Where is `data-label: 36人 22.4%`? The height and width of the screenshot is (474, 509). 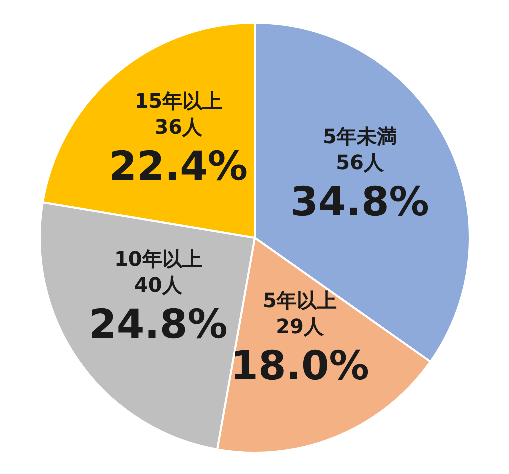 data-label: 36人 22.4% is located at coordinates (178, 152).